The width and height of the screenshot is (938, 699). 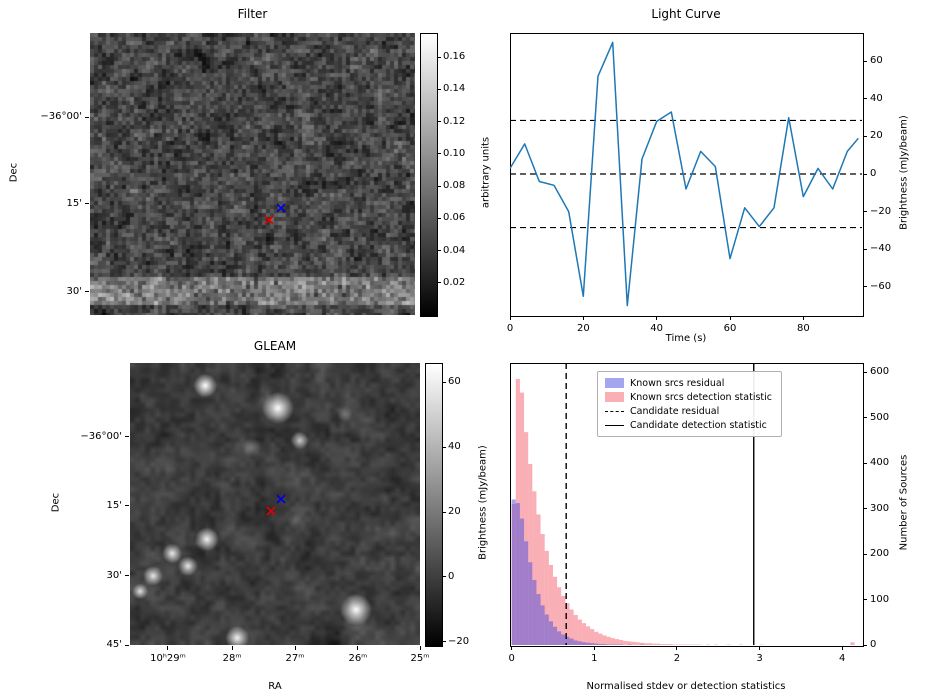 I want to click on gleam-ylabel: Dec, so click(x=56, y=502).